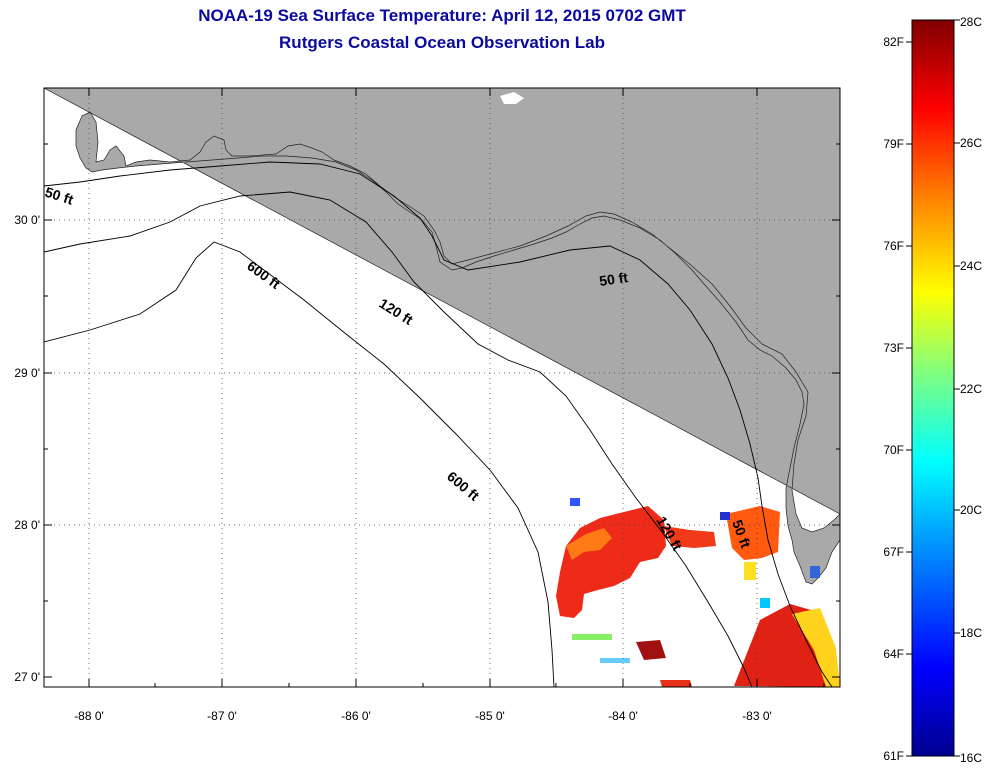 The width and height of the screenshot is (992, 770). I want to click on cbar-label-28c: 28C, so click(971, 22).